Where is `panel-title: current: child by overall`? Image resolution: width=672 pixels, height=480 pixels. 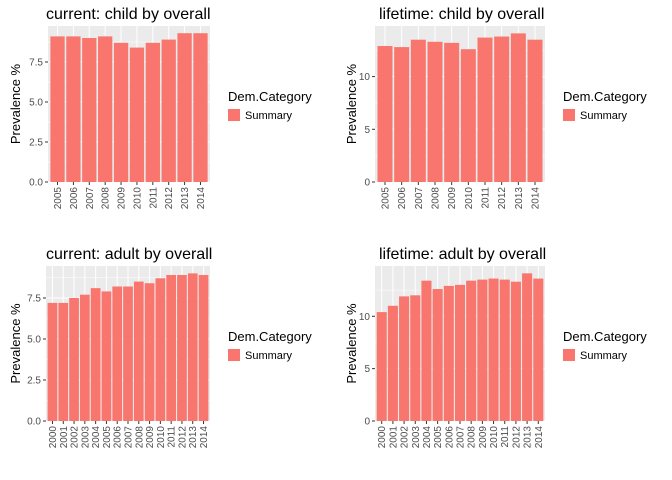 panel-title: current: child by overall is located at coordinates (128, 14).